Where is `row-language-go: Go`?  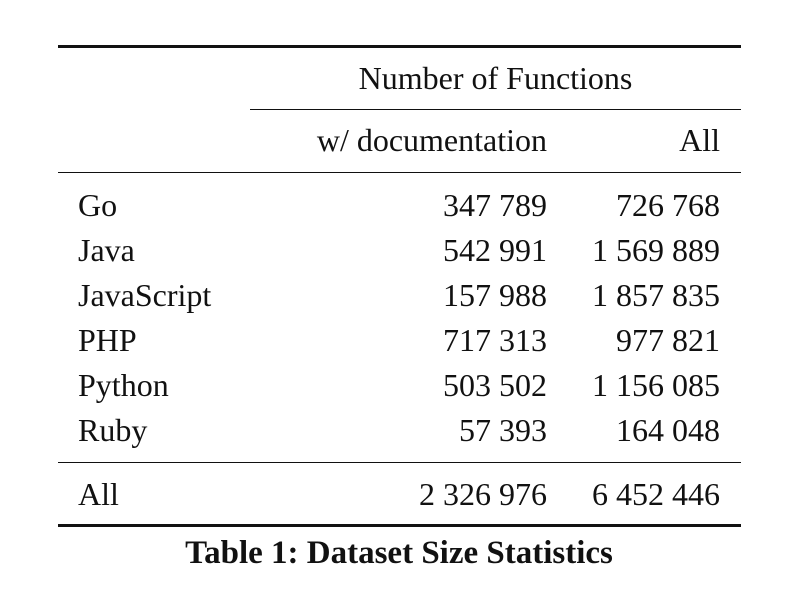 row-language-go: Go is located at coordinates (98, 205).